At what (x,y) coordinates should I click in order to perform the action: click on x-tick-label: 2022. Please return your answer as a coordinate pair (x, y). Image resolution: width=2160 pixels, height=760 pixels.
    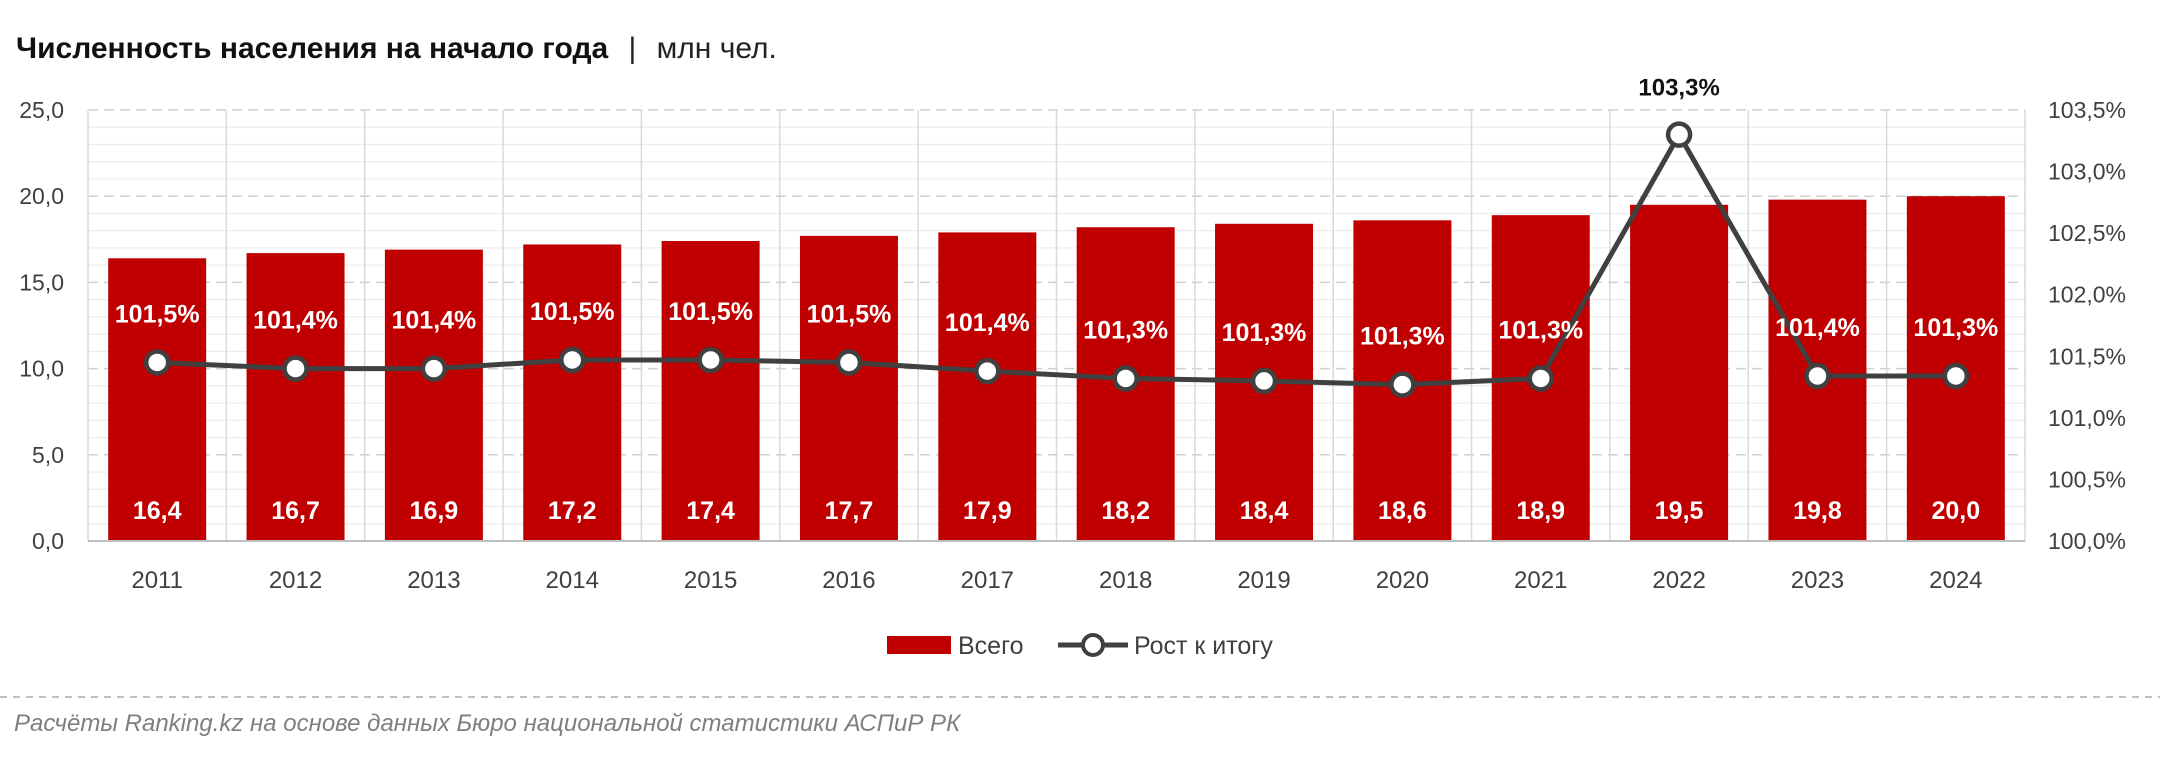
    Looking at the image, I should click on (1678, 580).